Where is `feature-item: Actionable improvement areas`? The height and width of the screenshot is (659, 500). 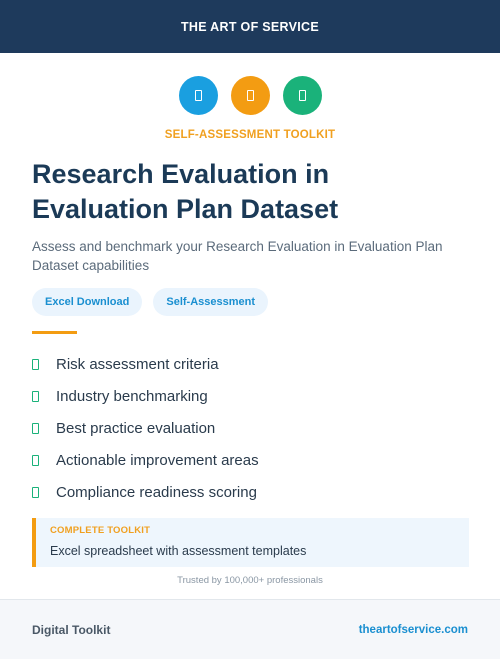 feature-item: Actionable improvement areas is located at coordinates (145, 460).